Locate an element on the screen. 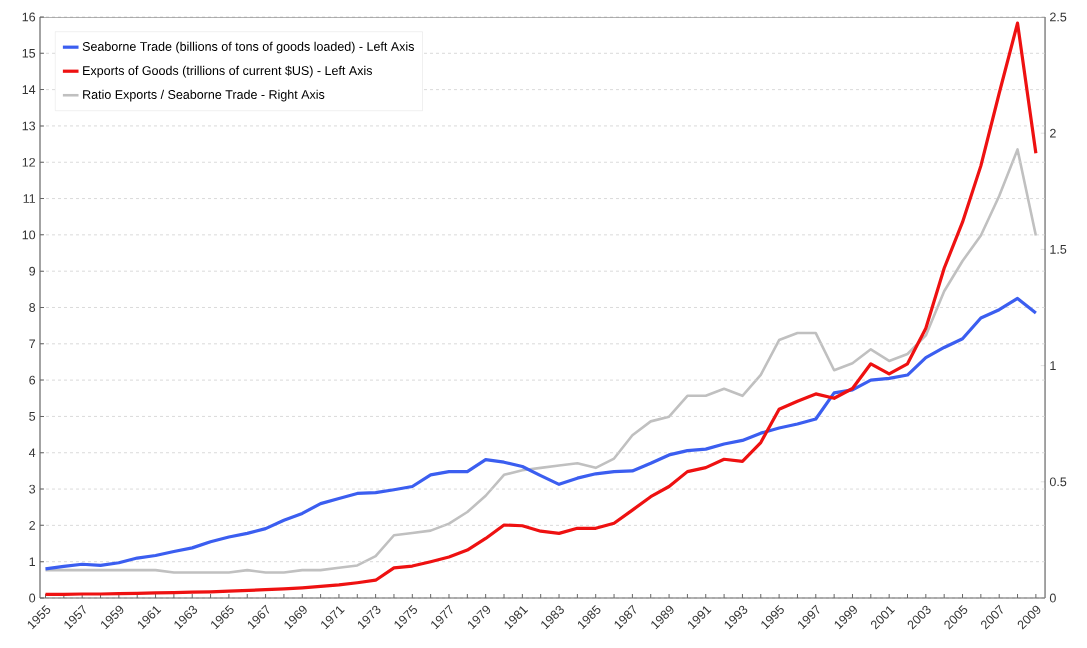 The height and width of the screenshot is (648, 1087). legend-label: Seaborne Trade (billions of tons of goods loaded) - Left Axis is located at coordinates (248, 47).